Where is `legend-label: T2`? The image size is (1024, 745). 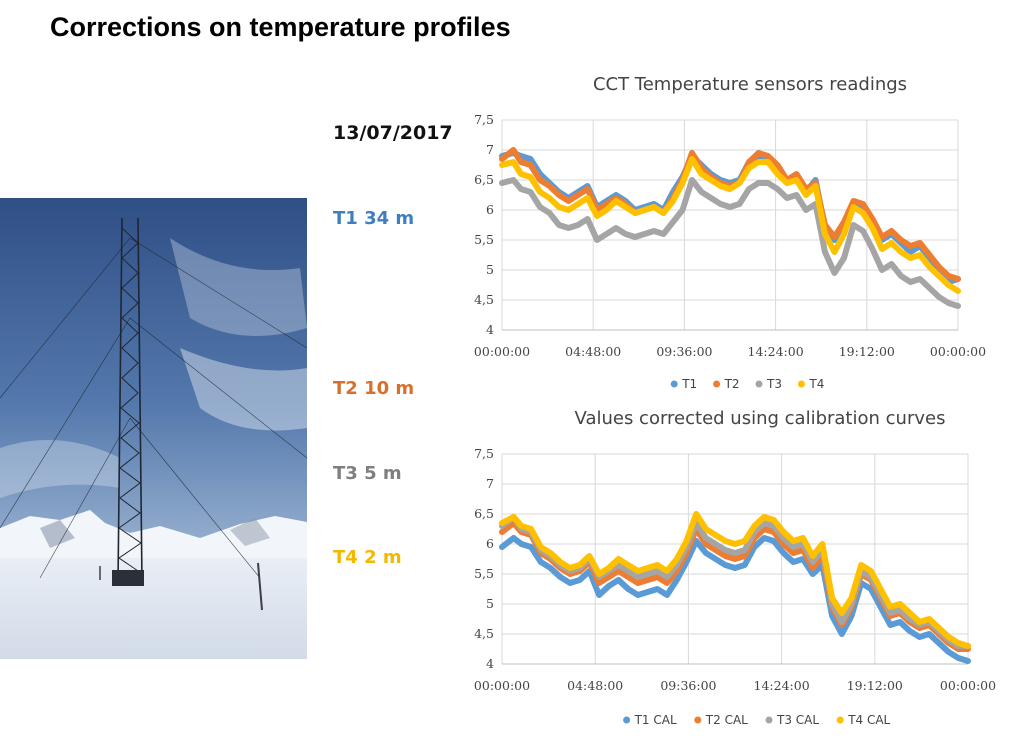 legend-label: T2 is located at coordinates (732, 384).